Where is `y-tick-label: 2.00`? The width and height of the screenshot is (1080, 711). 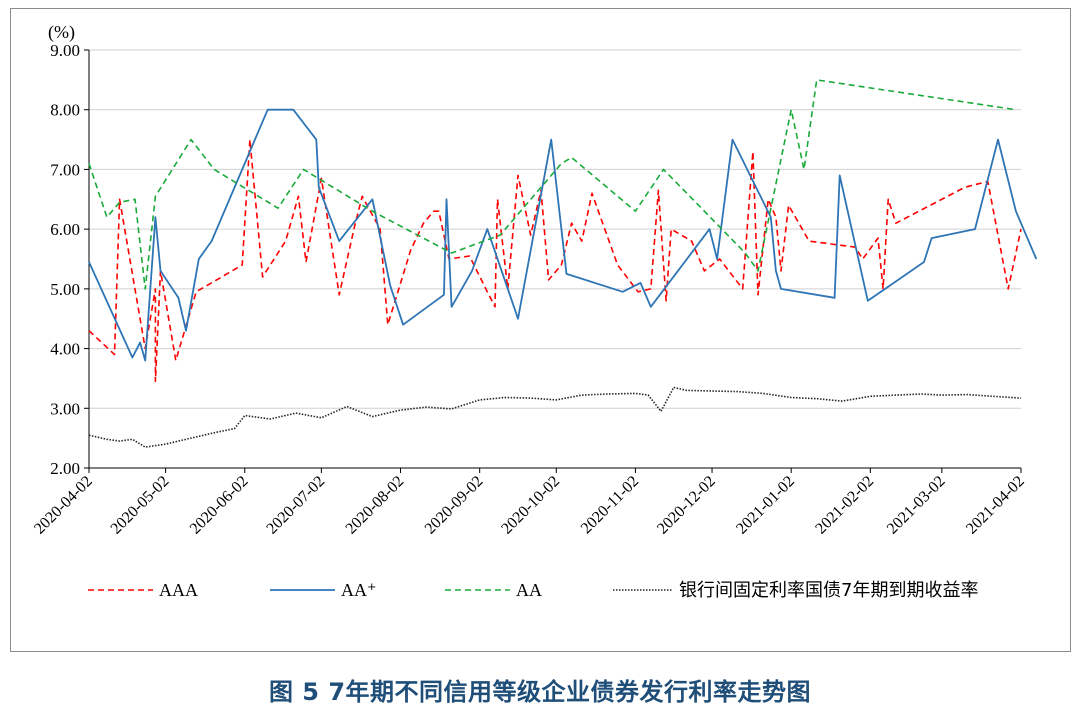
y-tick-label: 2.00 is located at coordinates (65, 468).